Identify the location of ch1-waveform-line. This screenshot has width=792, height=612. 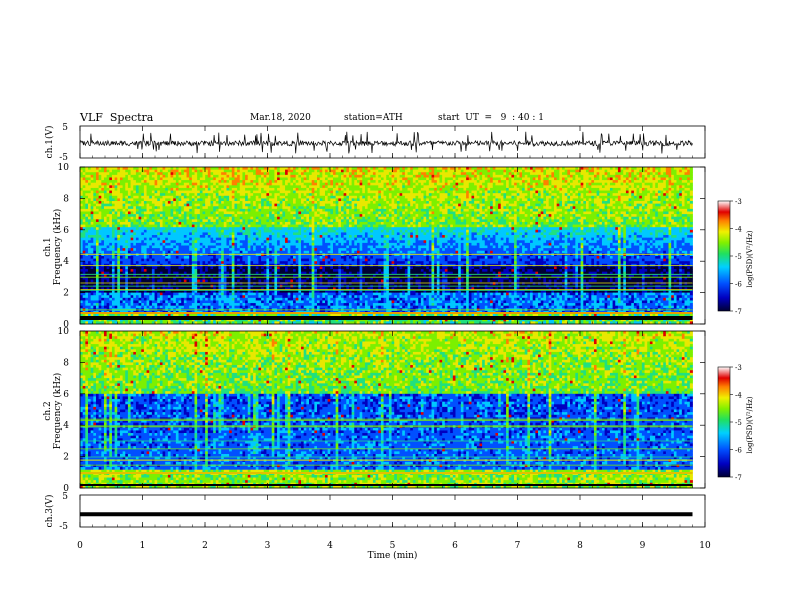
(386, 143).